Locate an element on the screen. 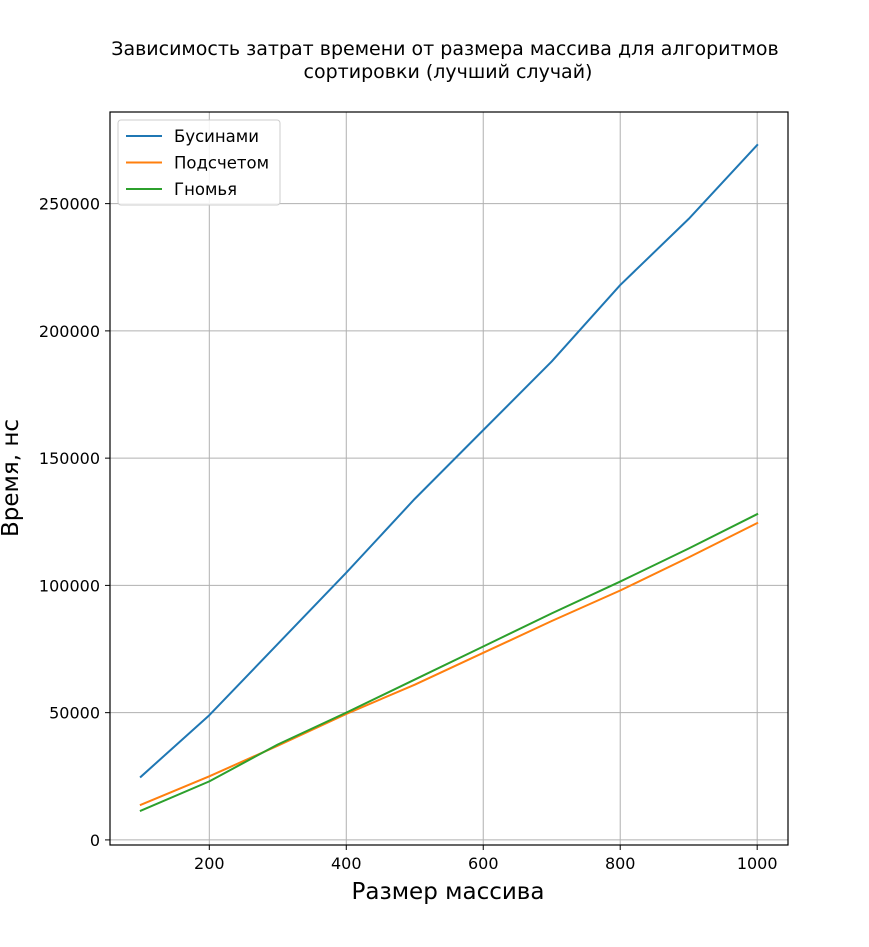  legend: Бусинами Подсчетом Гномья is located at coordinates (199, 162).